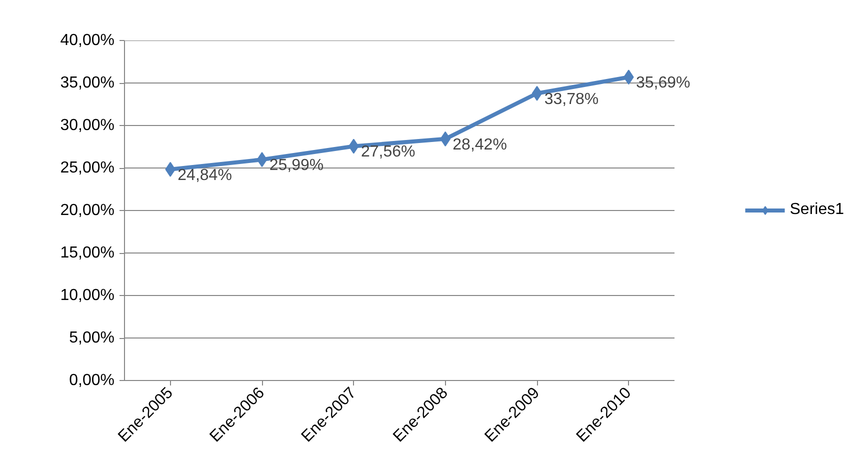 This screenshot has width=862, height=454. Describe the element at coordinates (87, 125) in the screenshot. I see `y-tick-label: 30,00%` at that location.